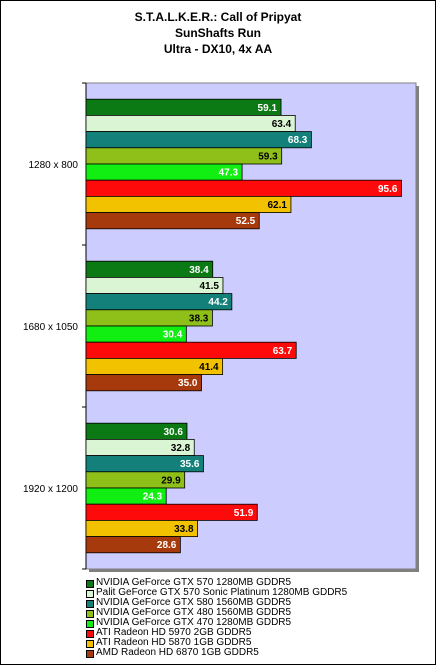  Describe the element at coordinates (54, 165) in the screenshot. I see `category-label: 1280 x 800` at that location.